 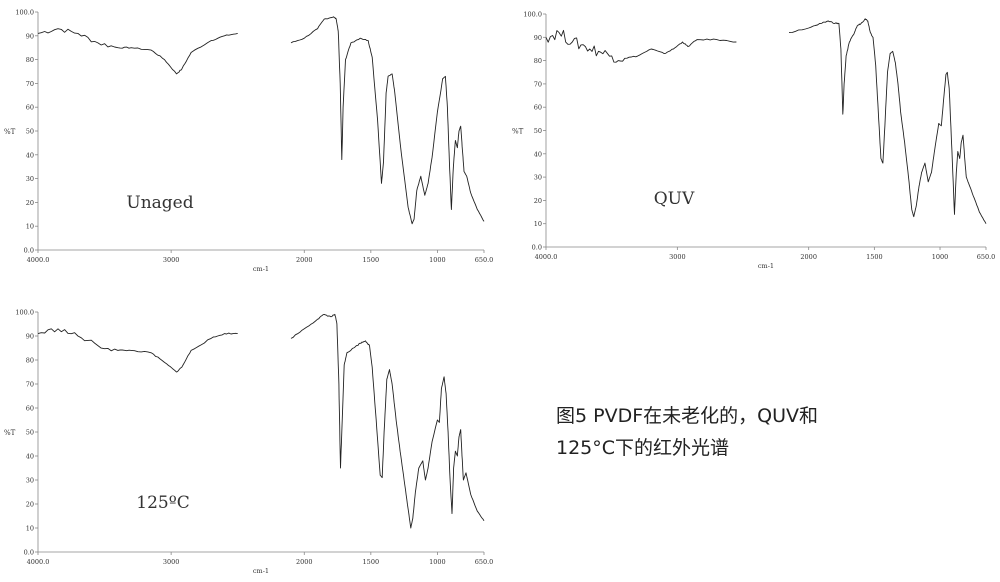 What do you see at coordinates (706, 432) in the screenshot?
I see `figure-caption: 图5 PVDF在未老化的，QUV和 125°C下的红外光谱` at bounding box center [706, 432].